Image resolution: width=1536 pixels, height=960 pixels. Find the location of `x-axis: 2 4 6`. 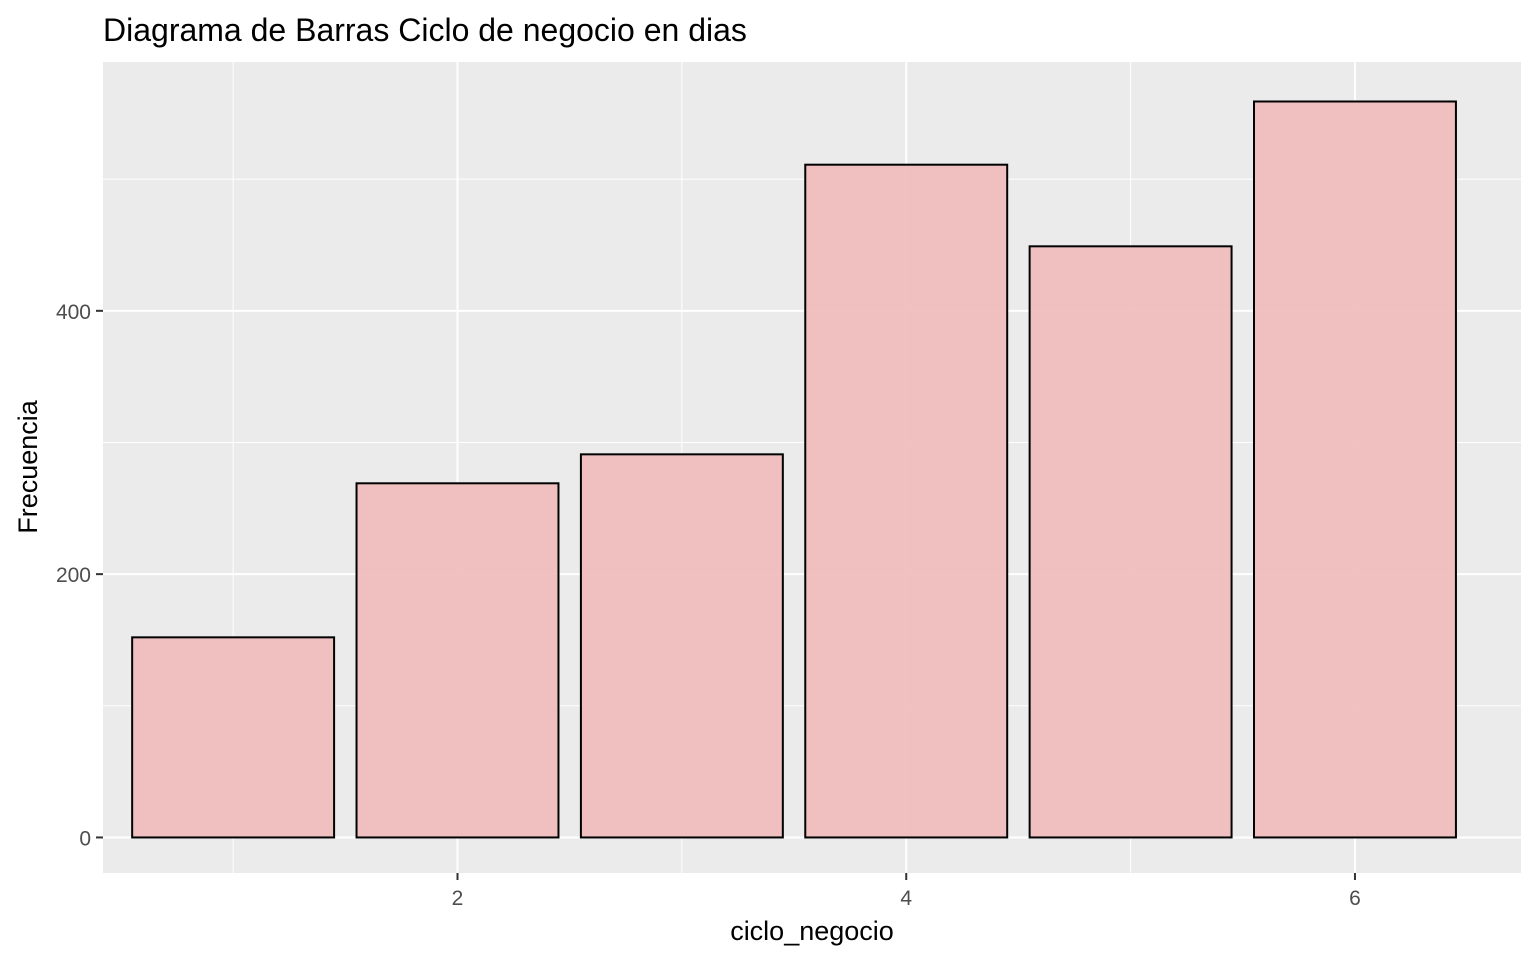

x-axis: 2 4 6 is located at coordinates (906, 891).